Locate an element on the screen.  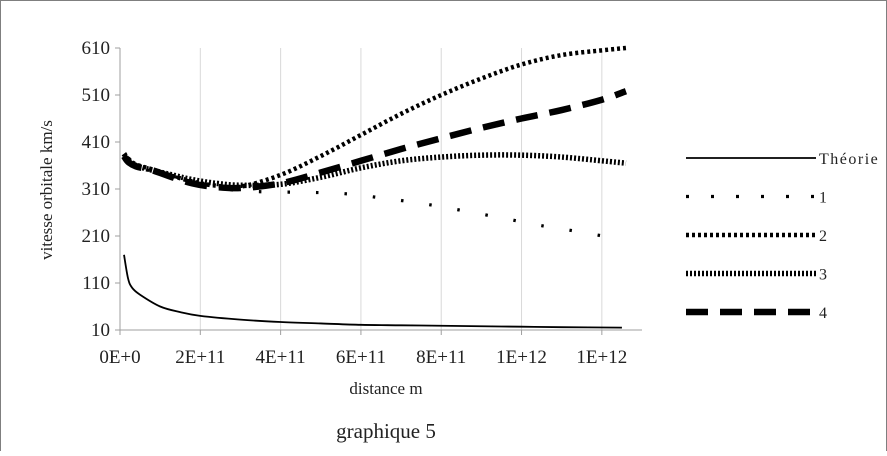
x-tick-label-2: 4E+11 is located at coordinates (281, 357).